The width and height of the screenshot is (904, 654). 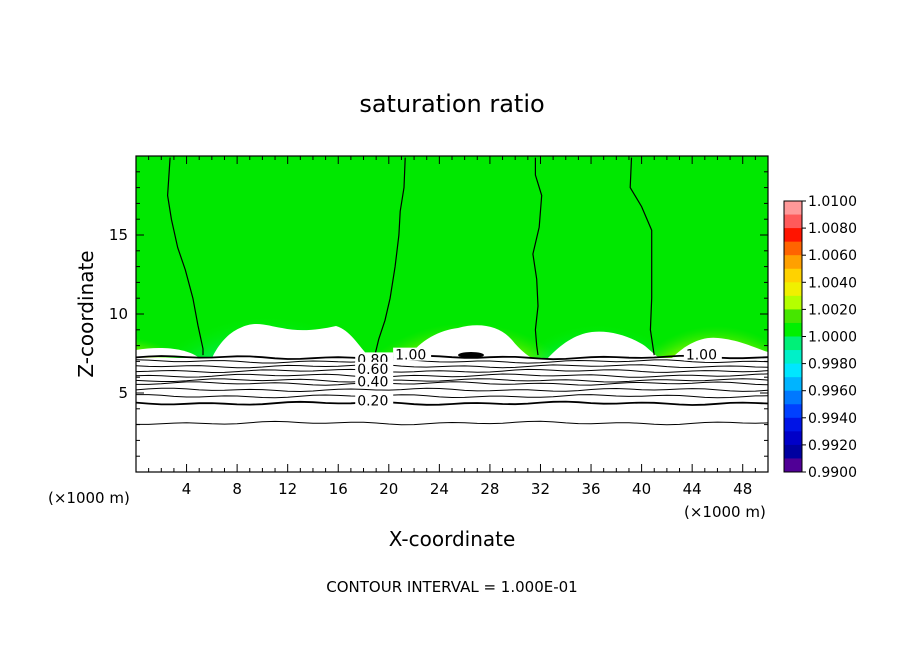 What do you see at coordinates (725, 512) in the screenshot?
I see `x-unit-label: (×1000 m)` at bounding box center [725, 512].